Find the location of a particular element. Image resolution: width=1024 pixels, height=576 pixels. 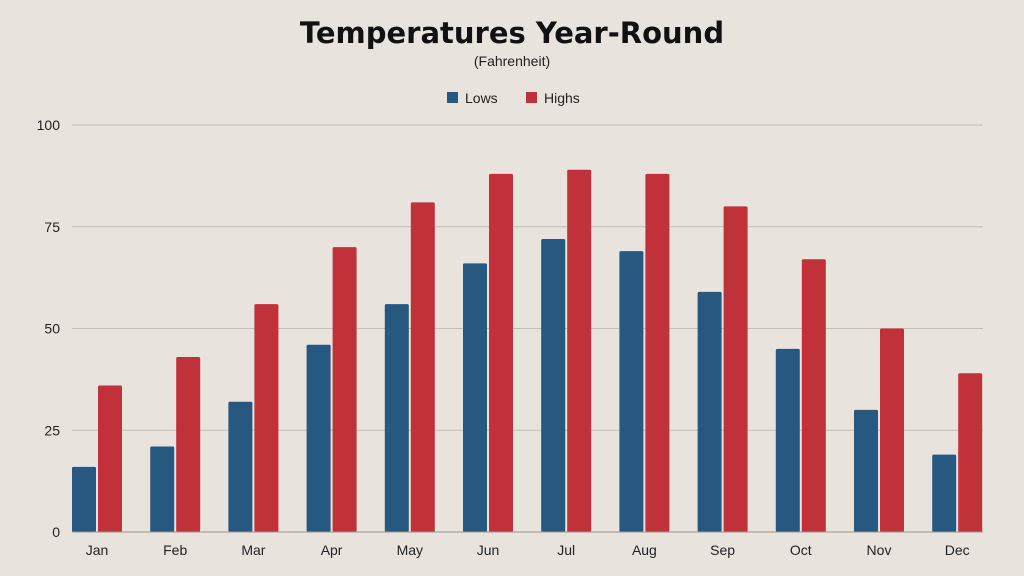

bar-highs-oct is located at coordinates (813, 395).